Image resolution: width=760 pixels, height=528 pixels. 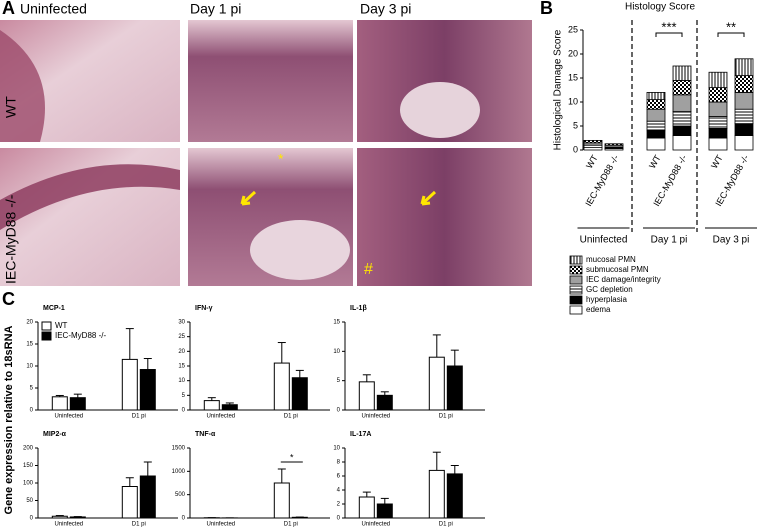 What do you see at coordinates (731, 26) in the screenshot?
I see `significance-label: **` at bounding box center [731, 26].